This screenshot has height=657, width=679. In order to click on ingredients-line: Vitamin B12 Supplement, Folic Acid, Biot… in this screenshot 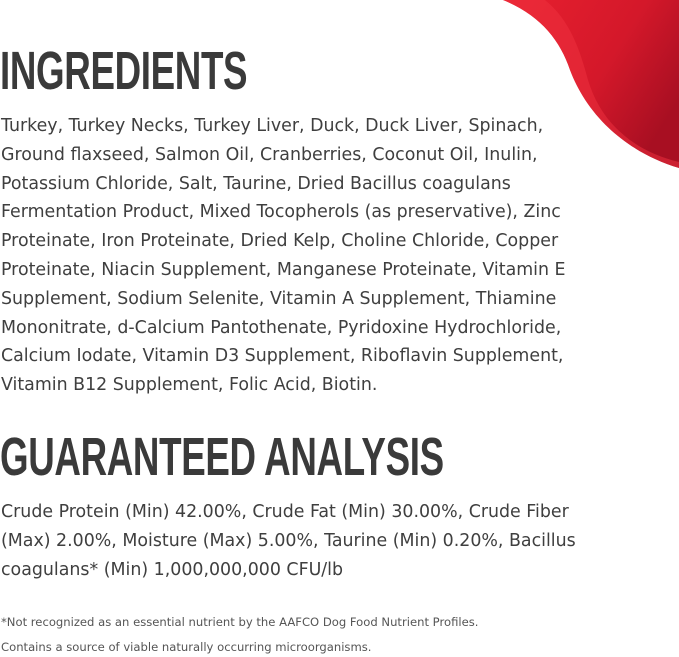, I will do `click(189, 385)`.